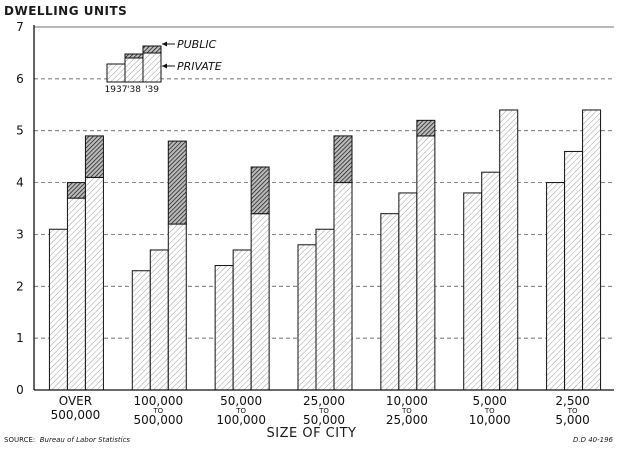 Image resolution: width=623 pixels, height=450 pixels. I want to click on legend-year-label: 1937, so click(116, 90).